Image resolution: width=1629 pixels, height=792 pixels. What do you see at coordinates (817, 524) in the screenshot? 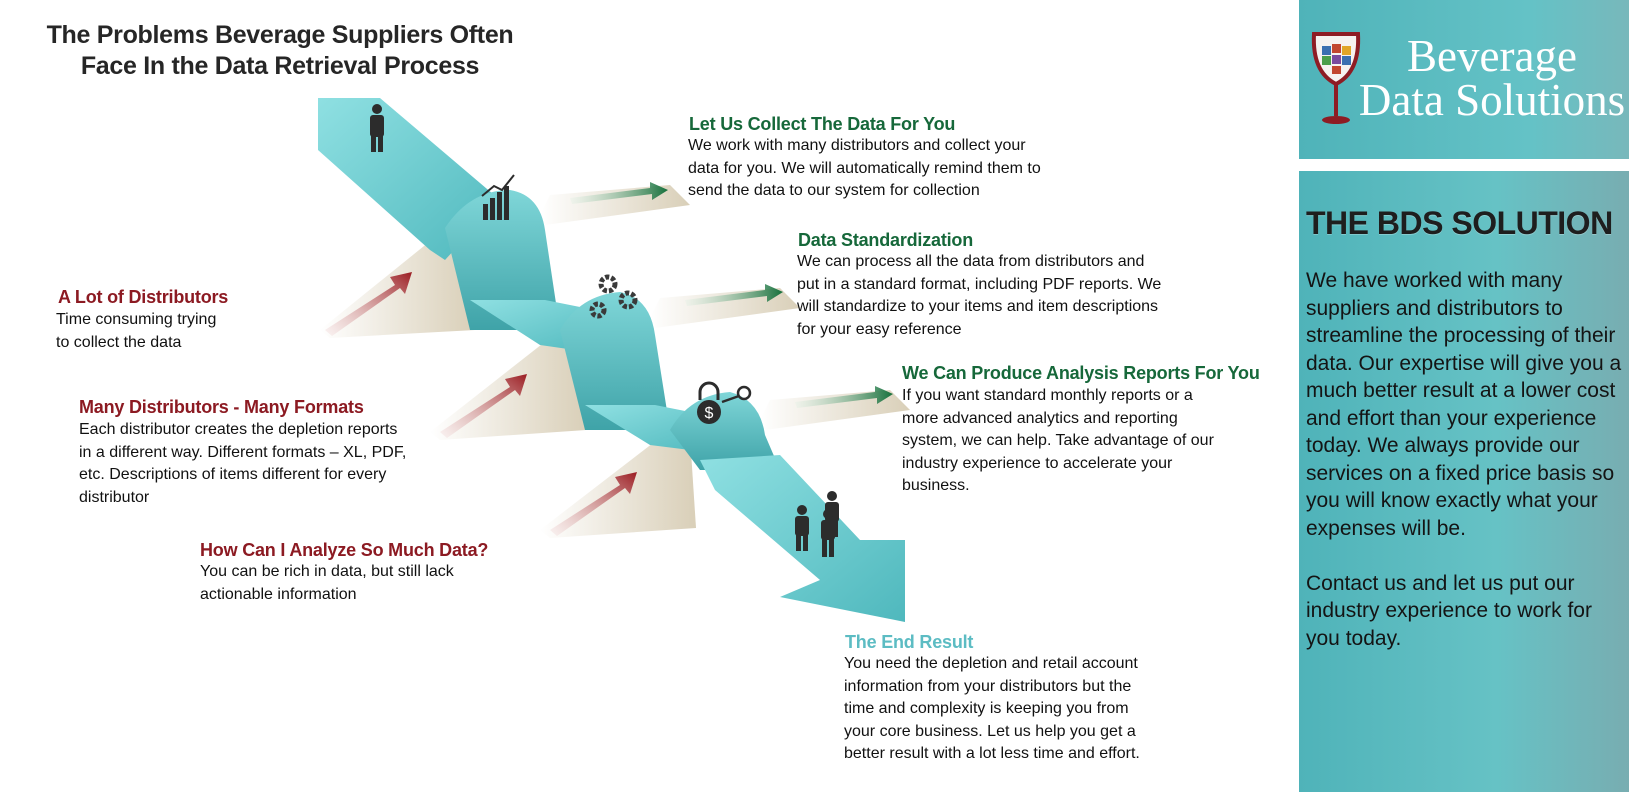
I see `business-group-icon` at bounding box center [817, 524].